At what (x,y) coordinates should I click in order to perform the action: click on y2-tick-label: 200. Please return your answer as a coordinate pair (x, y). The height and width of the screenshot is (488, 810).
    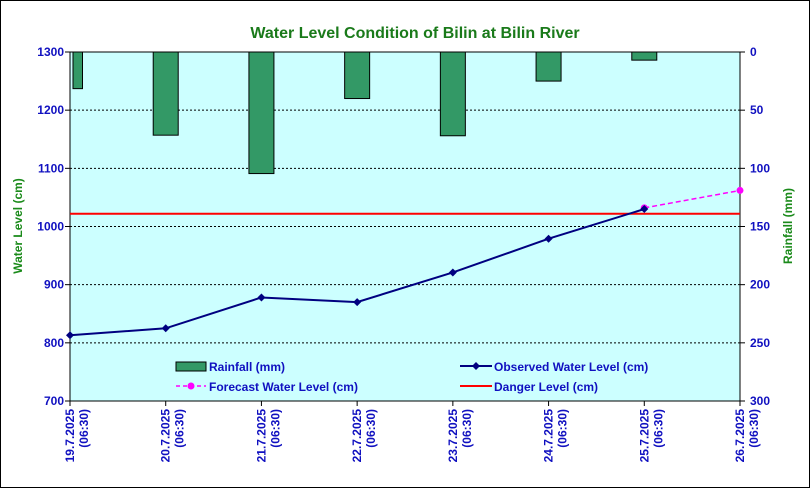
    Looking at the image, I should click on (760, 285).